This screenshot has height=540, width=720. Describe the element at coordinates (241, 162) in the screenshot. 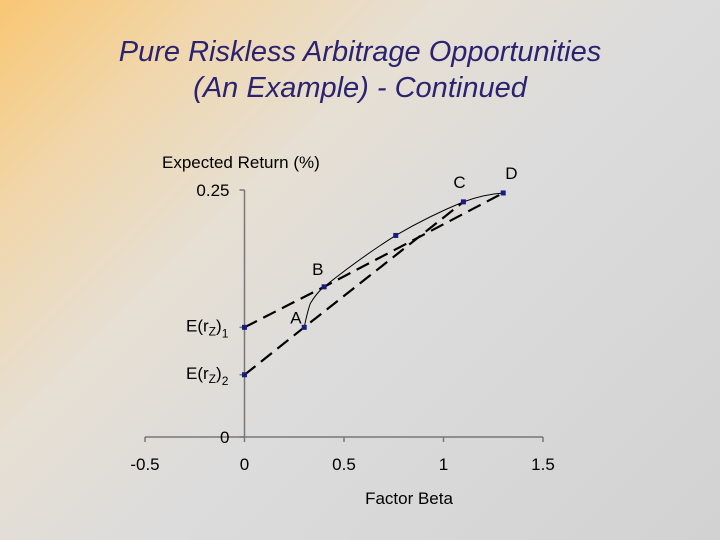

I see `y-axis-title: Expected Return (%)` at that location.